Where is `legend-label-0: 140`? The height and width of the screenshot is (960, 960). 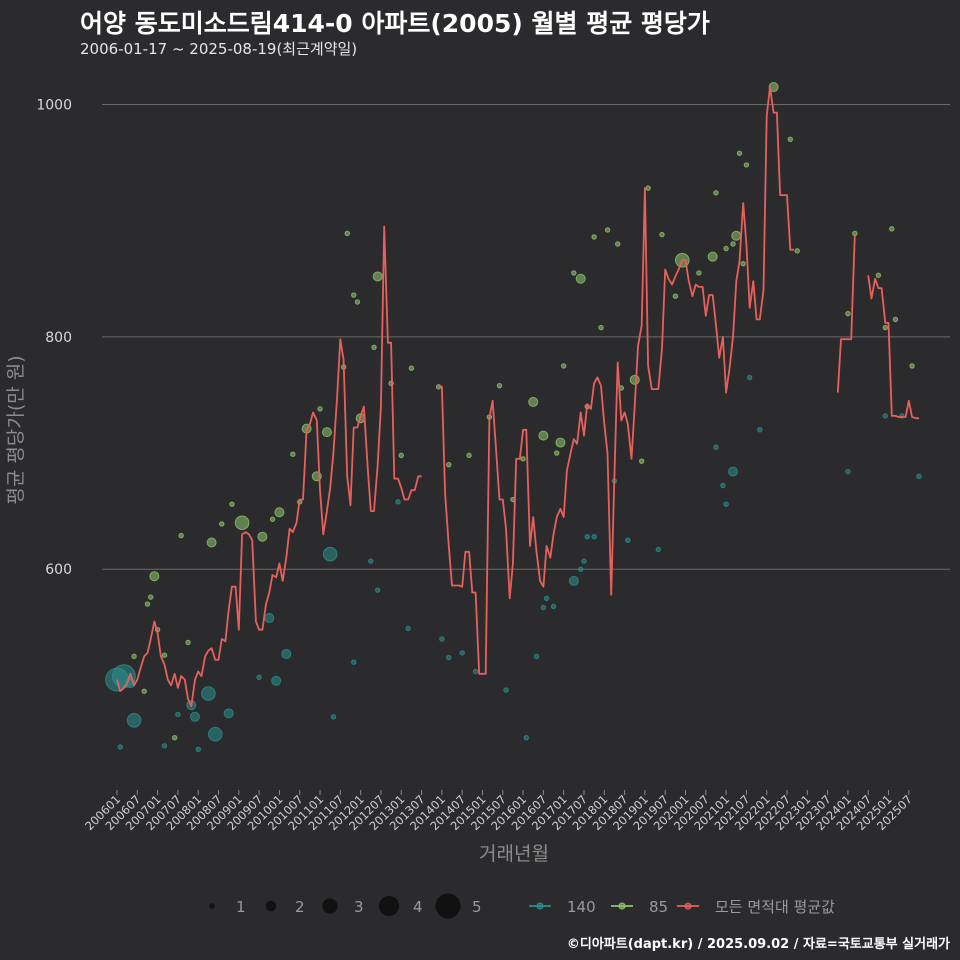
legend-label-0: 140 is located at coordinates (581, 907).